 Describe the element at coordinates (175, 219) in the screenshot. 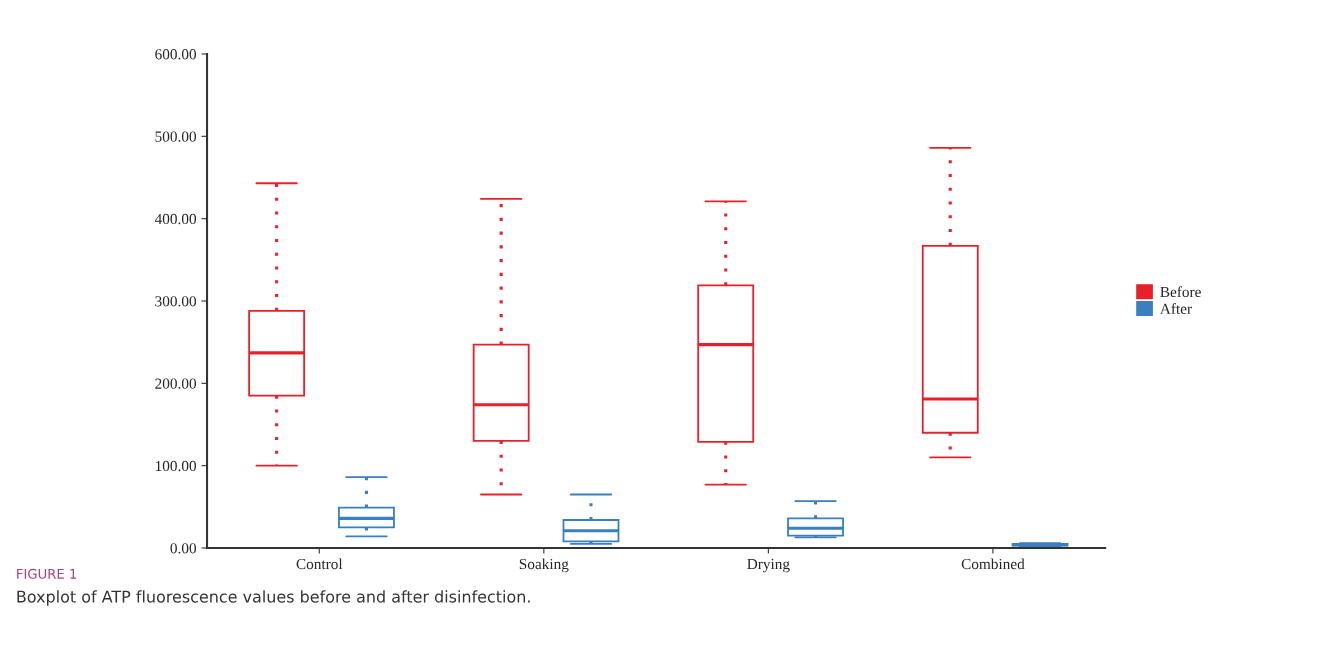

I see `y-tick-label: 400.00` at that location.